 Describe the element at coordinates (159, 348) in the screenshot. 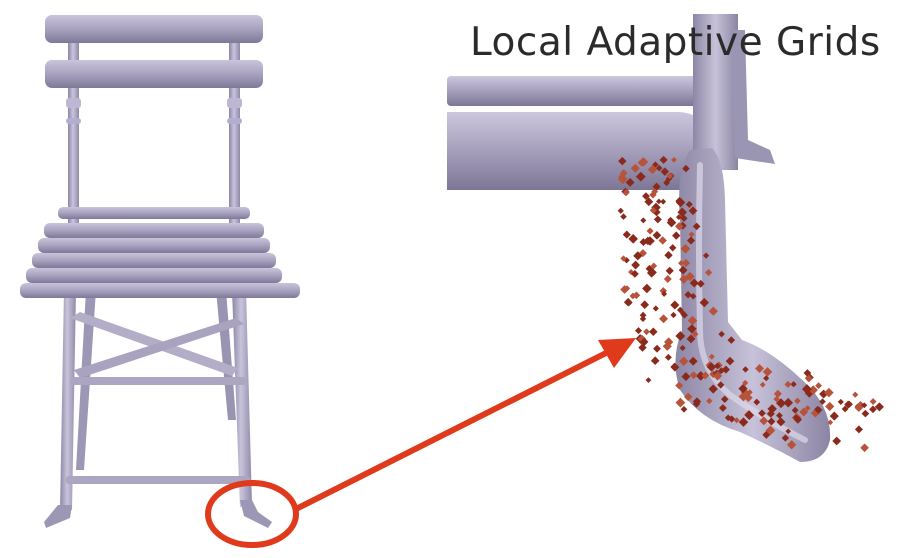

I see `chair-cross-brace-b` at that location.